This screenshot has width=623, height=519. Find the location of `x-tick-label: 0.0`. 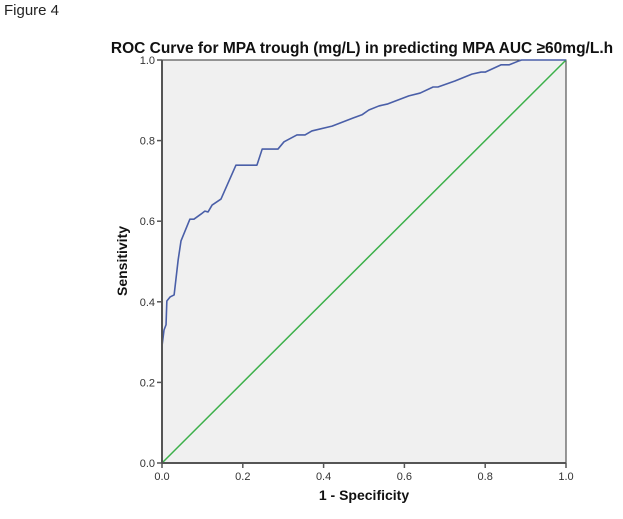

x-tick-label: 0.0 is located at coordinates (161, 477).